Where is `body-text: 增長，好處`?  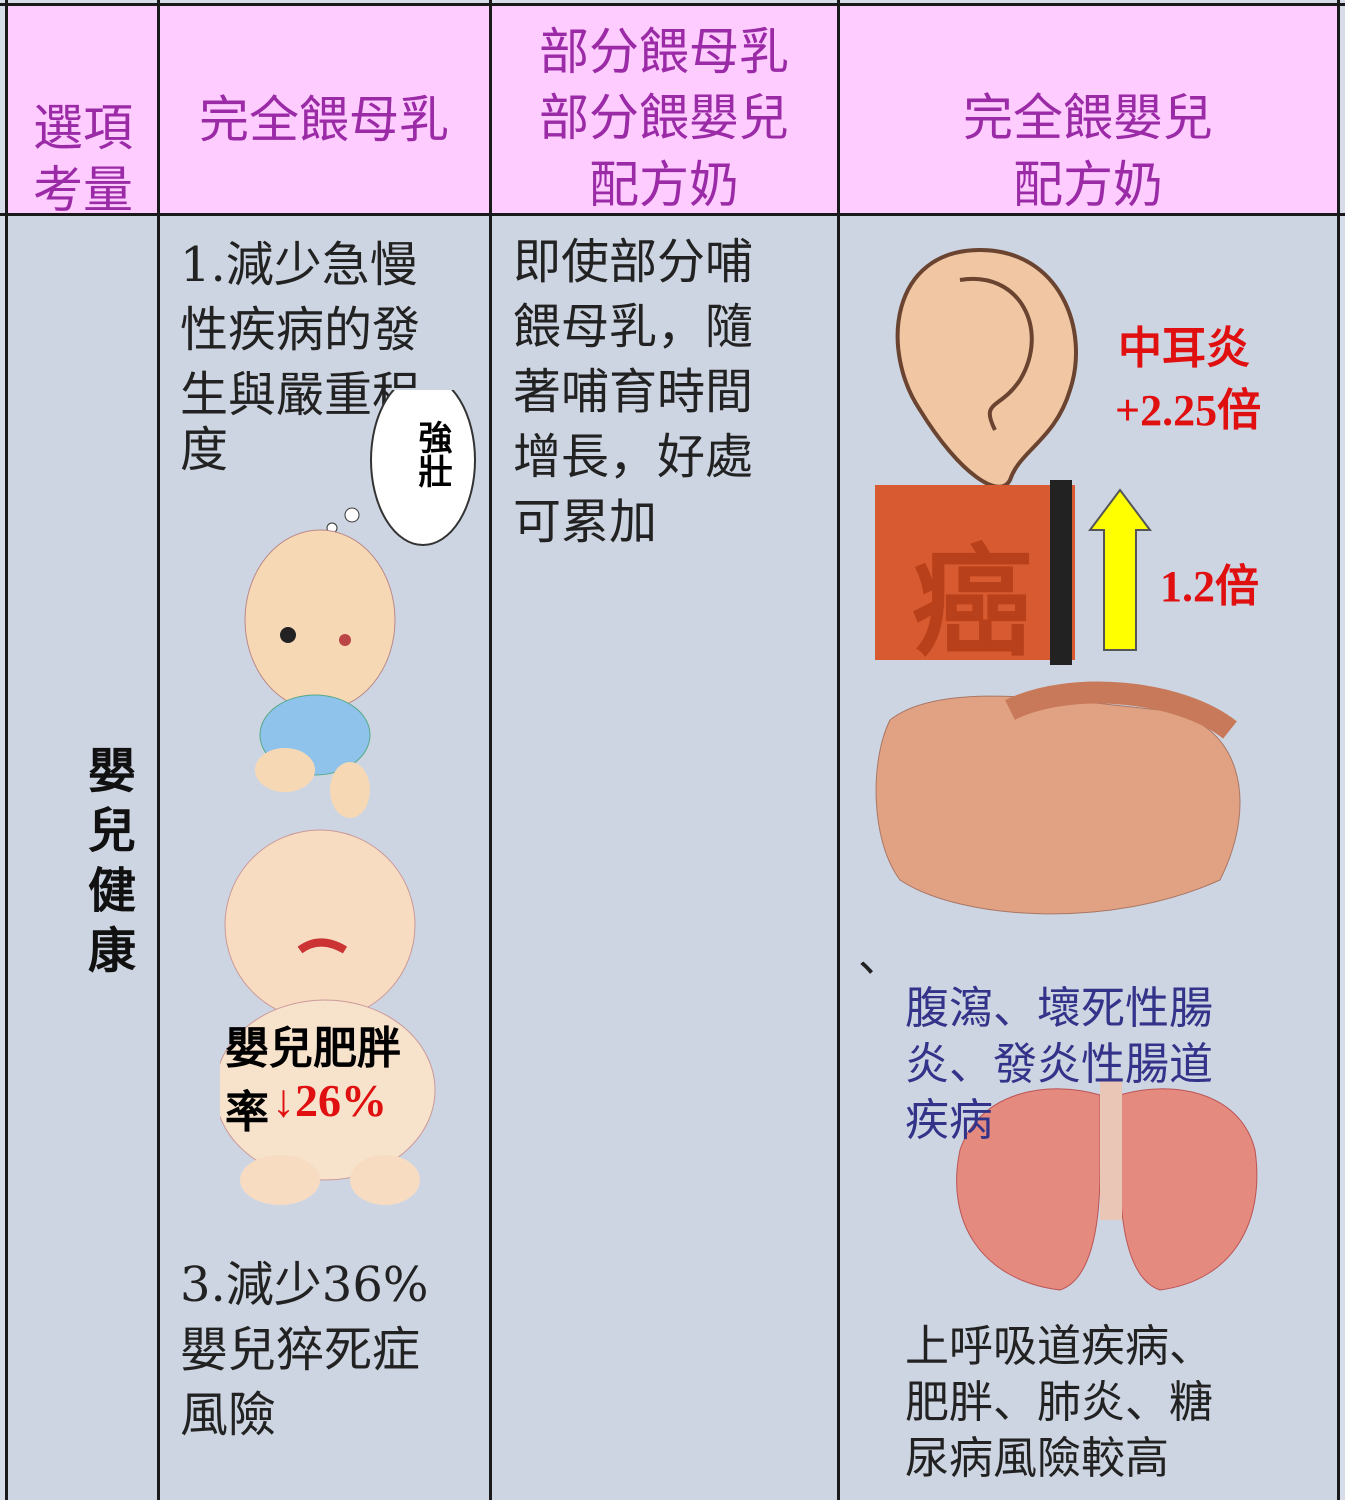
body-text: 增長，好處 is located at coordinates (633, 457).